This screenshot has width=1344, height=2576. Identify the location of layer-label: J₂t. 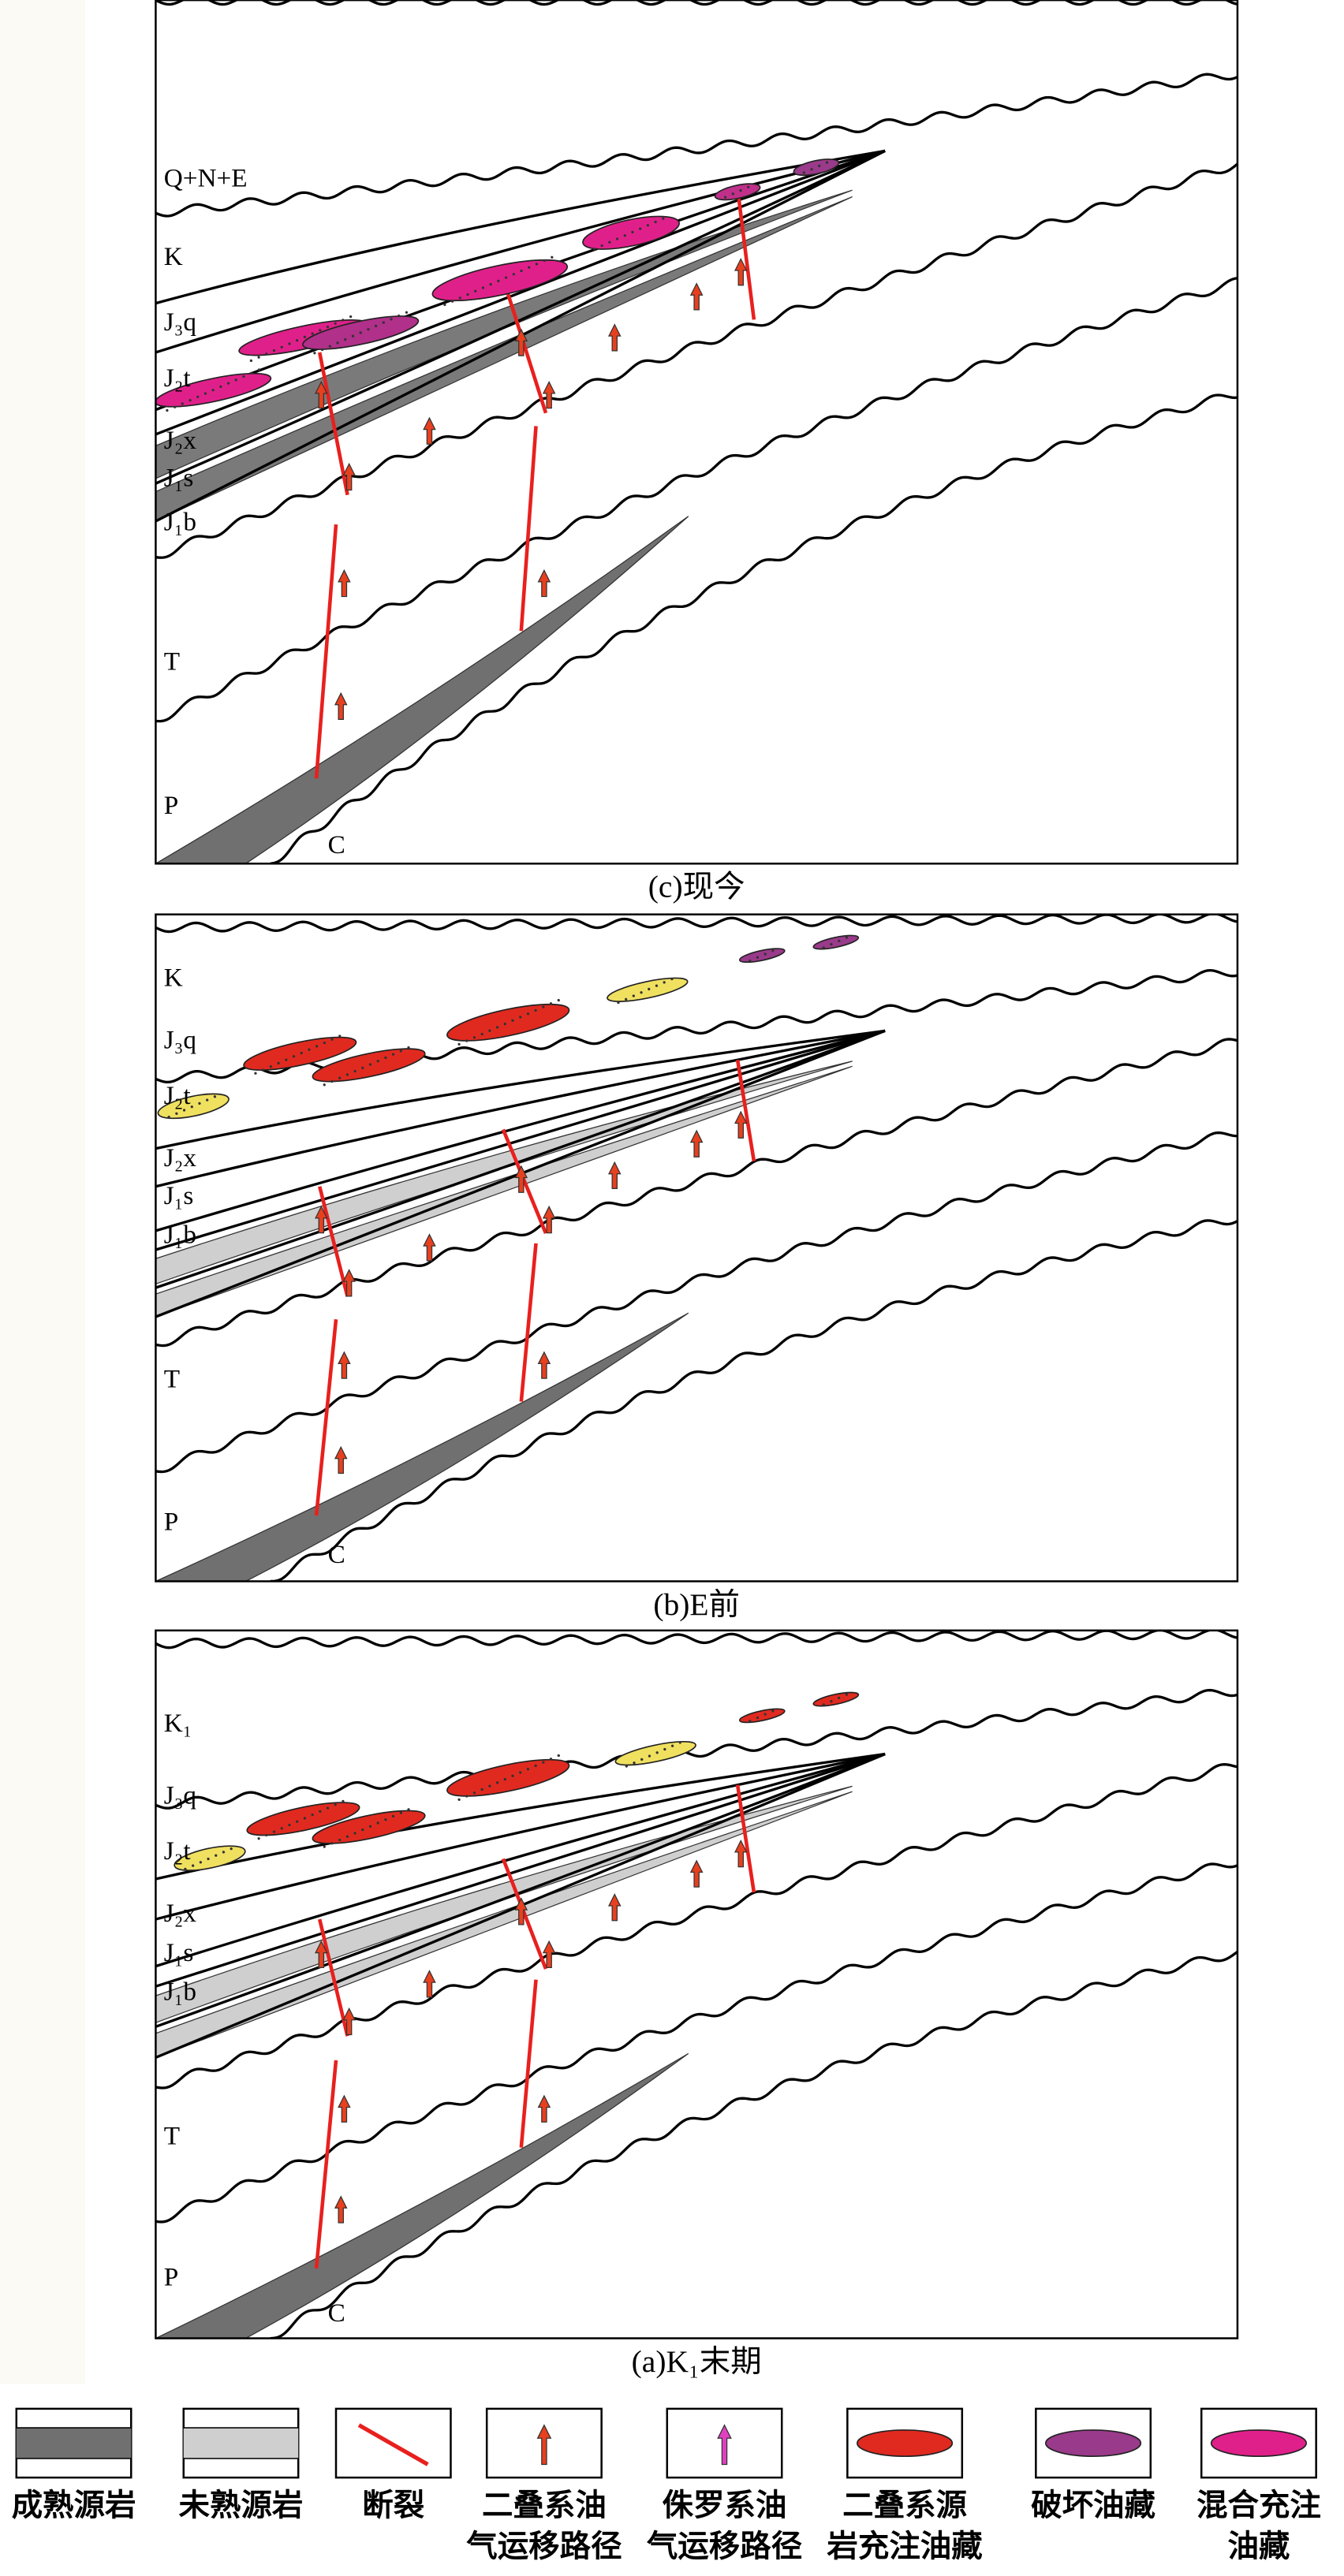
(178, 378).